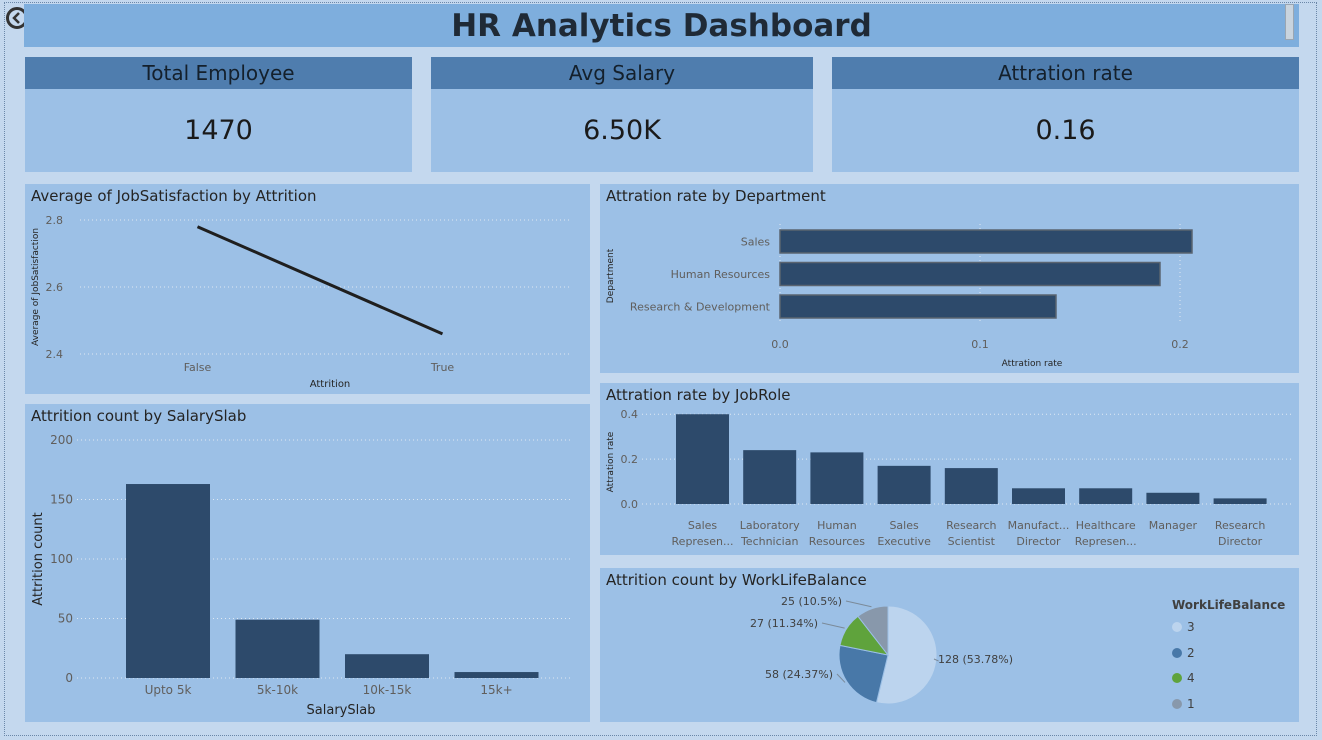 This screenshot has height=740, width=1322. Describe the element at coordinates (1183, 678) in the screenshot. I see `legend-item: 4` at that location.